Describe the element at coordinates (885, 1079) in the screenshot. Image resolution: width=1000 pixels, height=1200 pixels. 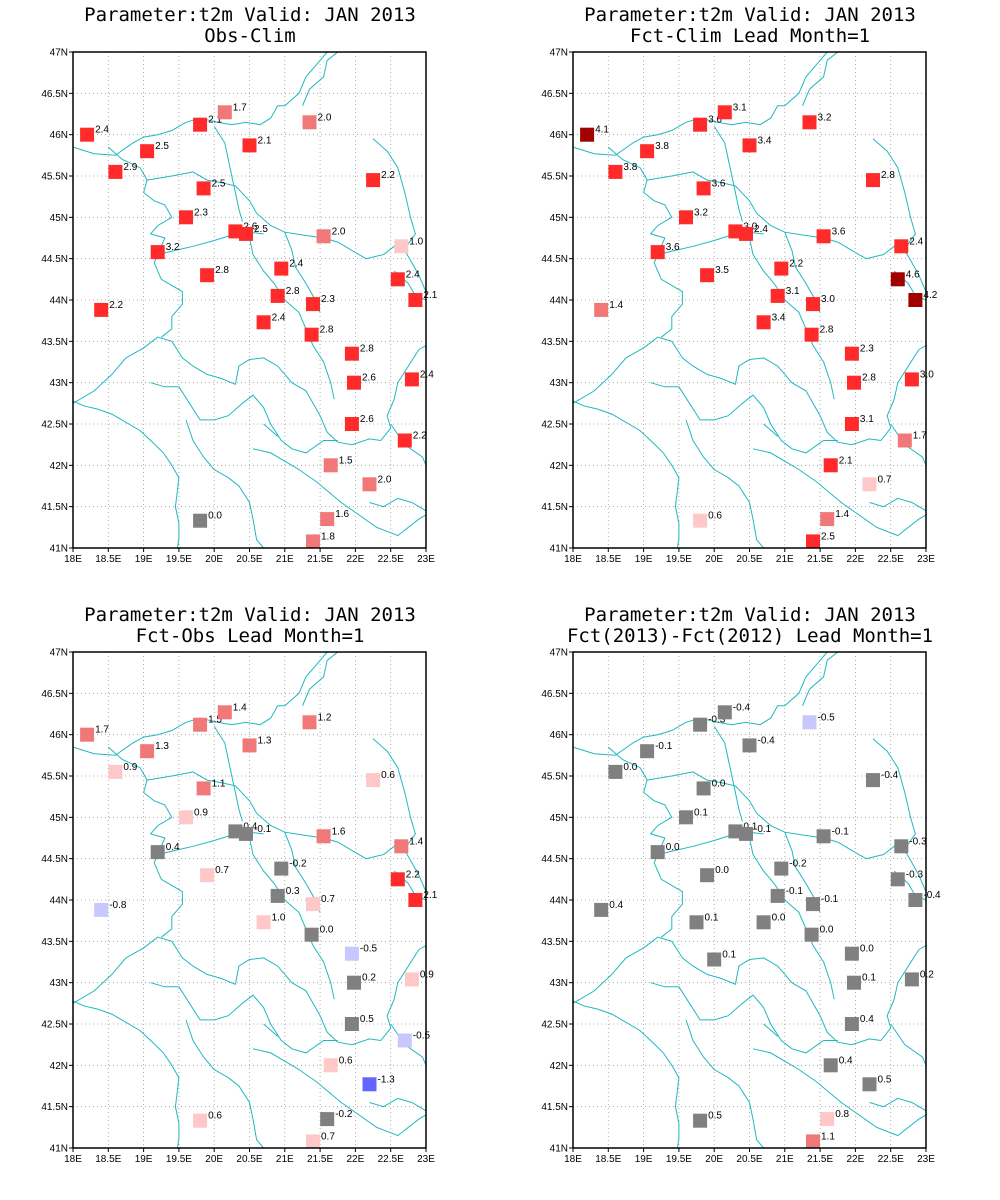
I see `station-value-label: 0.5` at that location.